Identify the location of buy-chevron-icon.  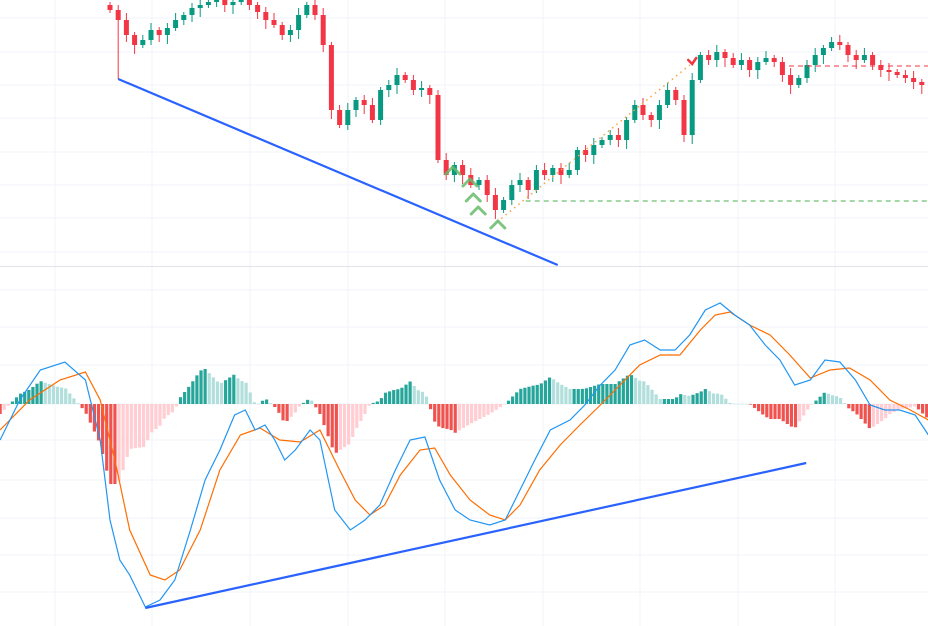
(478, 210).